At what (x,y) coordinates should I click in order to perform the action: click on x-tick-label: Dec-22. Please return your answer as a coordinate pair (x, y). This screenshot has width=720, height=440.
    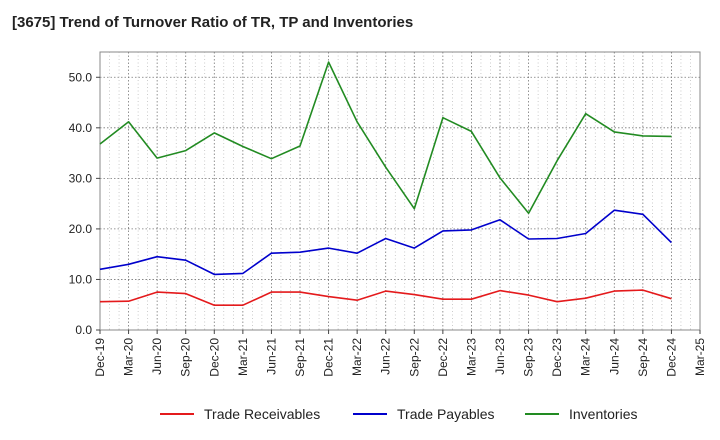
    Looking at the image, I should click on (443, 357).